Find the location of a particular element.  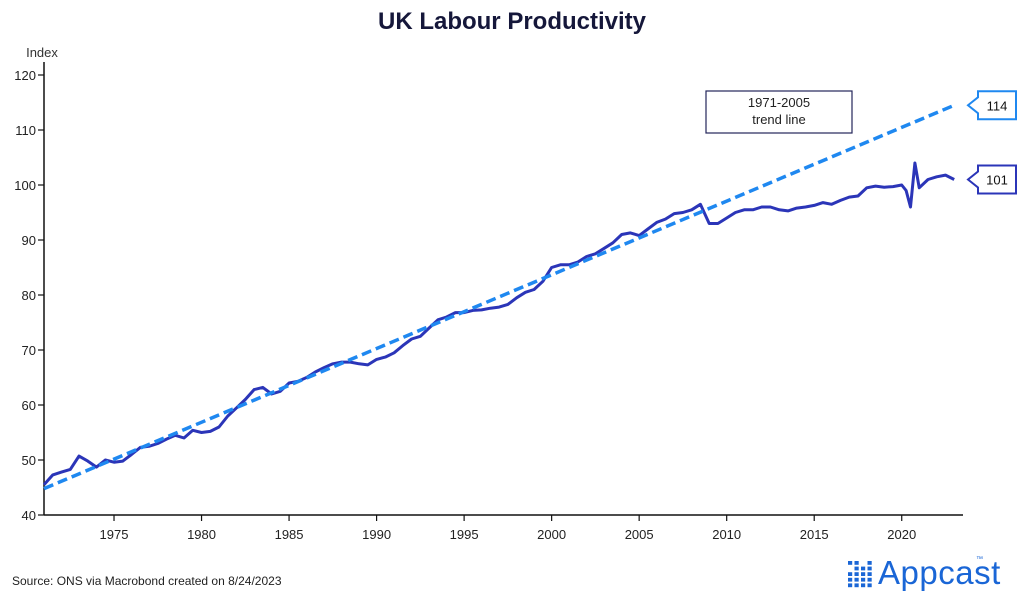

logo-wordmark: Appcast is located at coordinates (939, 572).